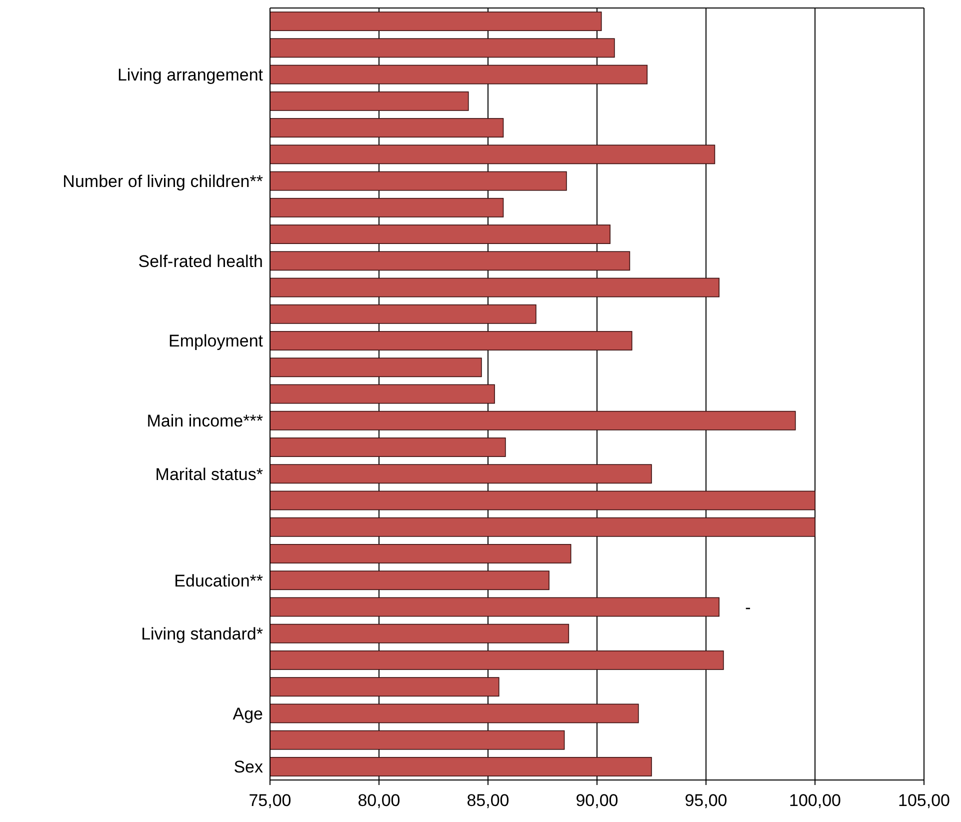  What do you see at coordinates (488, 800) in the screenshot?
I see `x-tick-label: 85,00` at bounding box center [488, 800].